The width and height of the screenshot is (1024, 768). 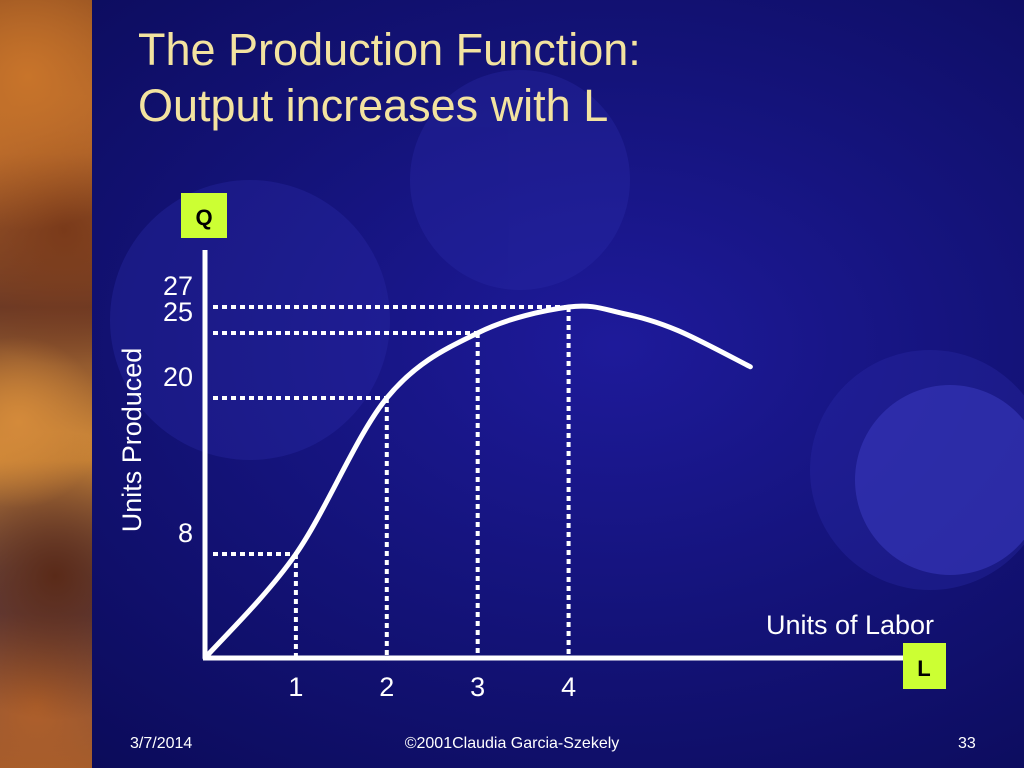 What do you see at coordinates (850, 625) in the screenshot?
I see `x-axis-label: Units of Labor` at bounding box center [850, 625].